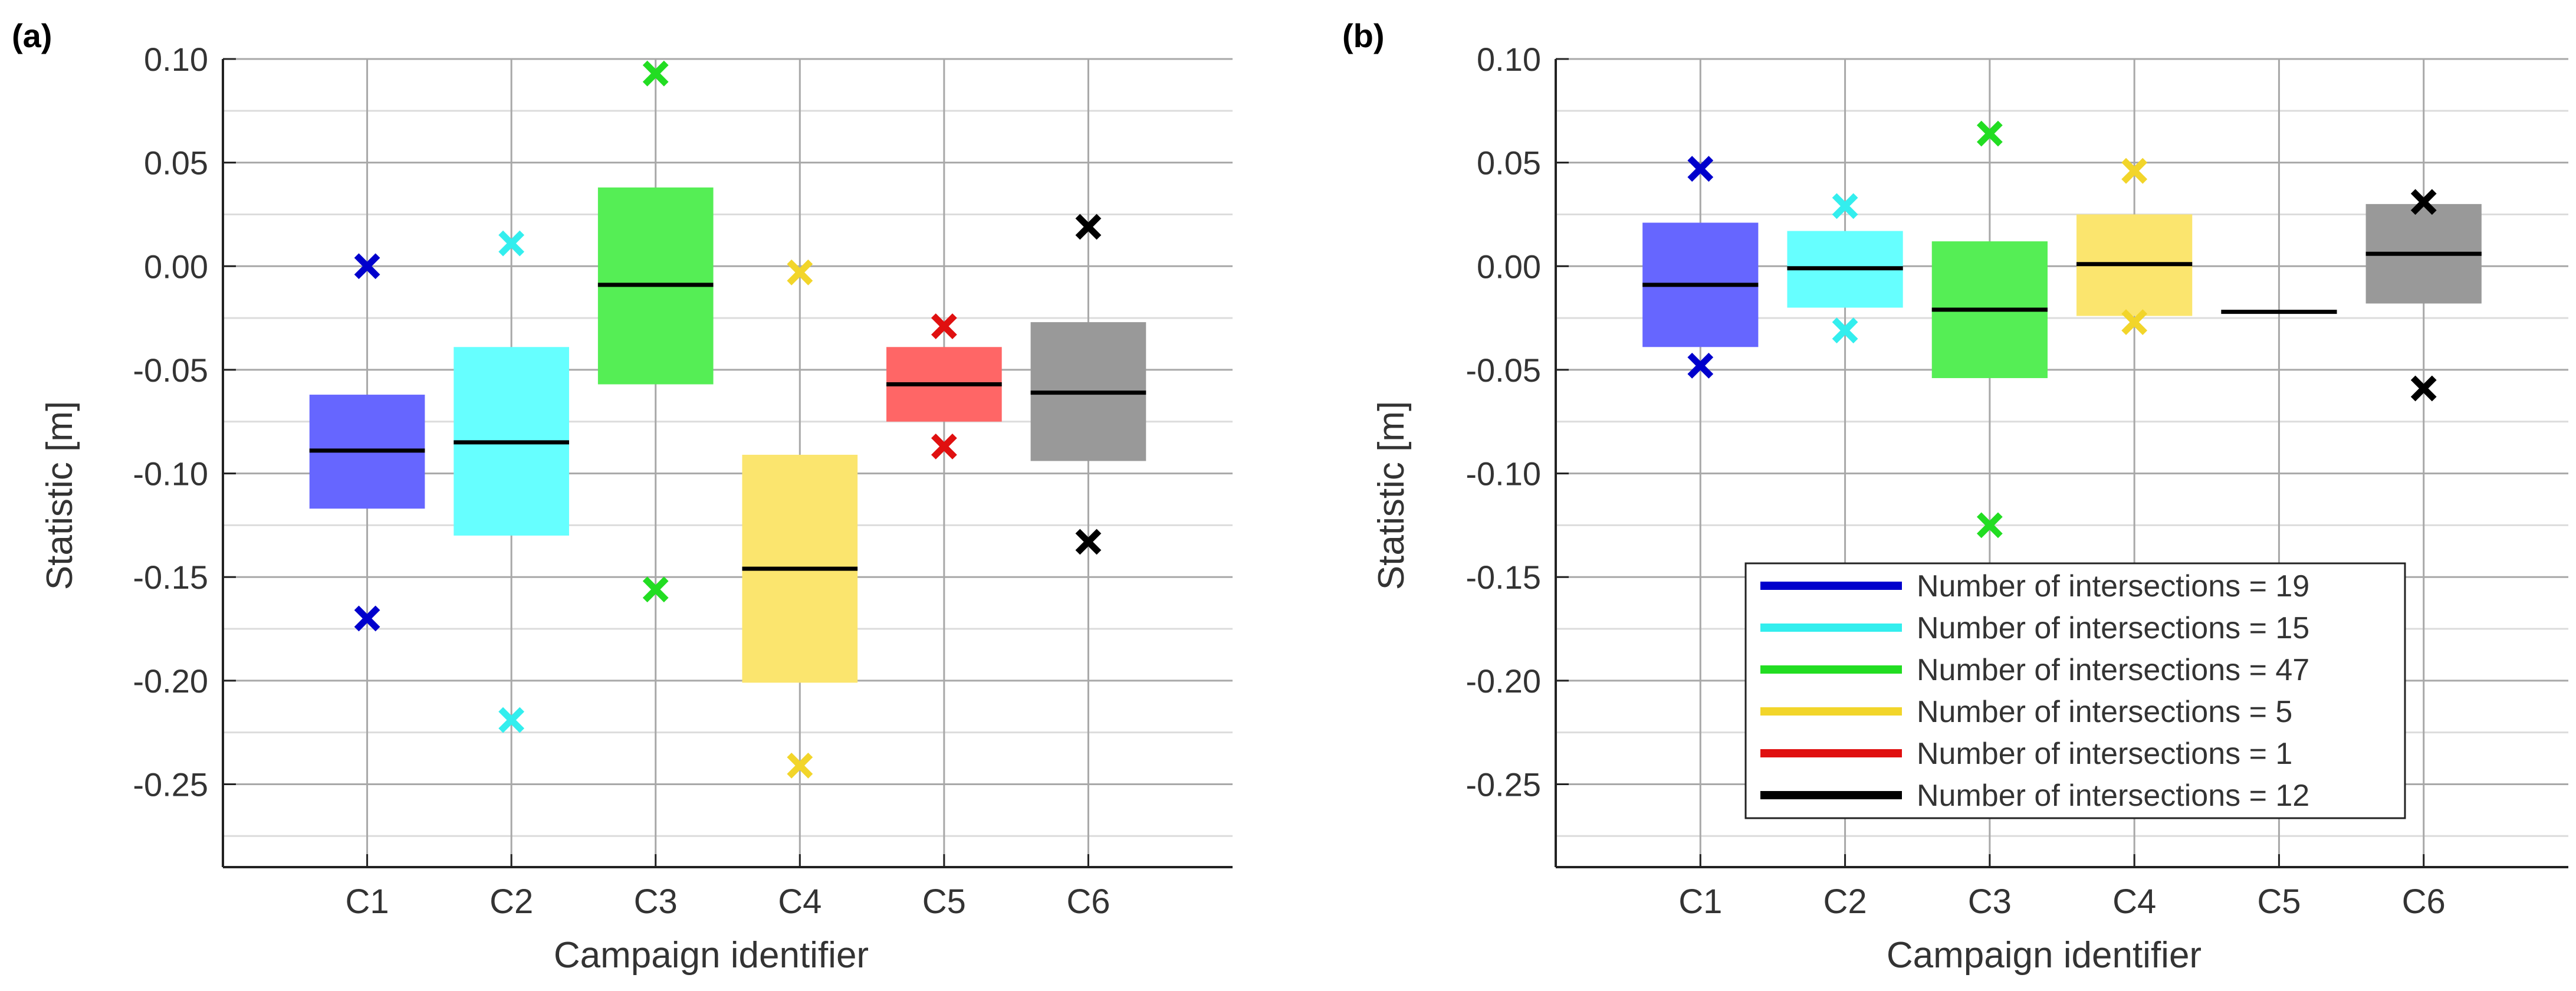 The height and width of the screenshot is (991, 2576). Describe the element at coordinates (2113, 796) in the screenshot. I see `legend-label: Number of intersections = 12` at that location.